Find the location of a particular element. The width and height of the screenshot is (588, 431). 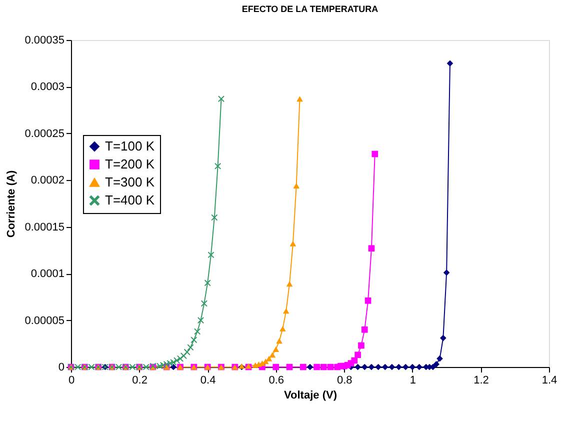

x-tick-label: 0.2 is located at coordinates (140, 380).